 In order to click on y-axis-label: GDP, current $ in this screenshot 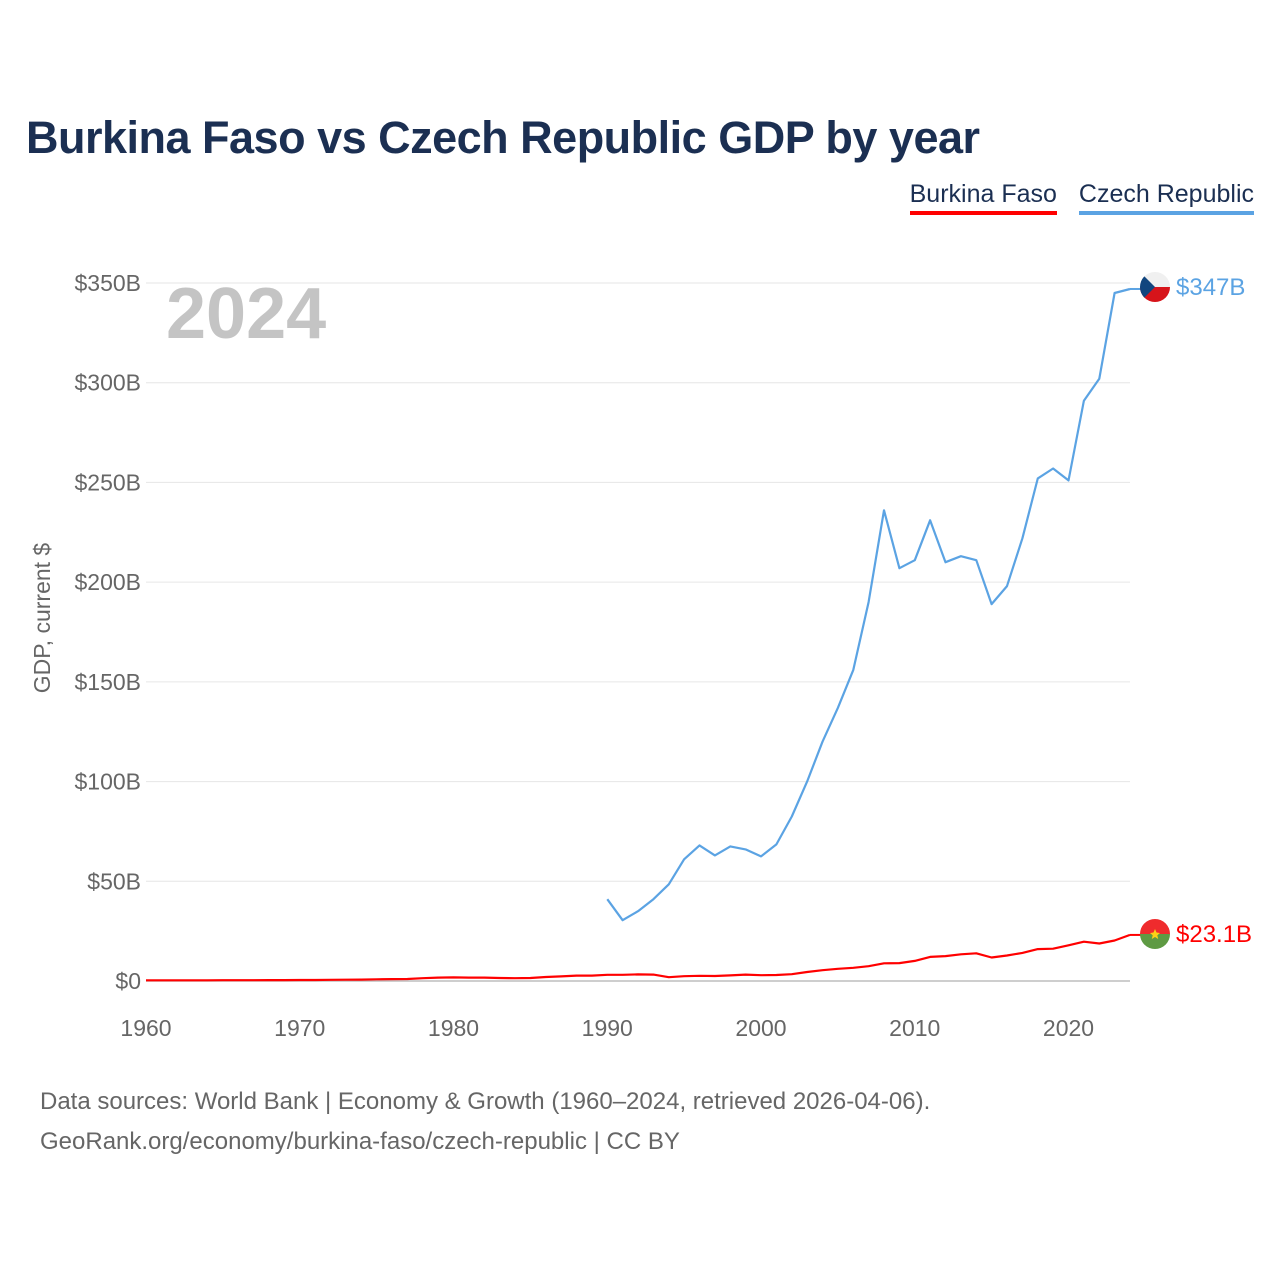, I will do `click(42, 618)`.